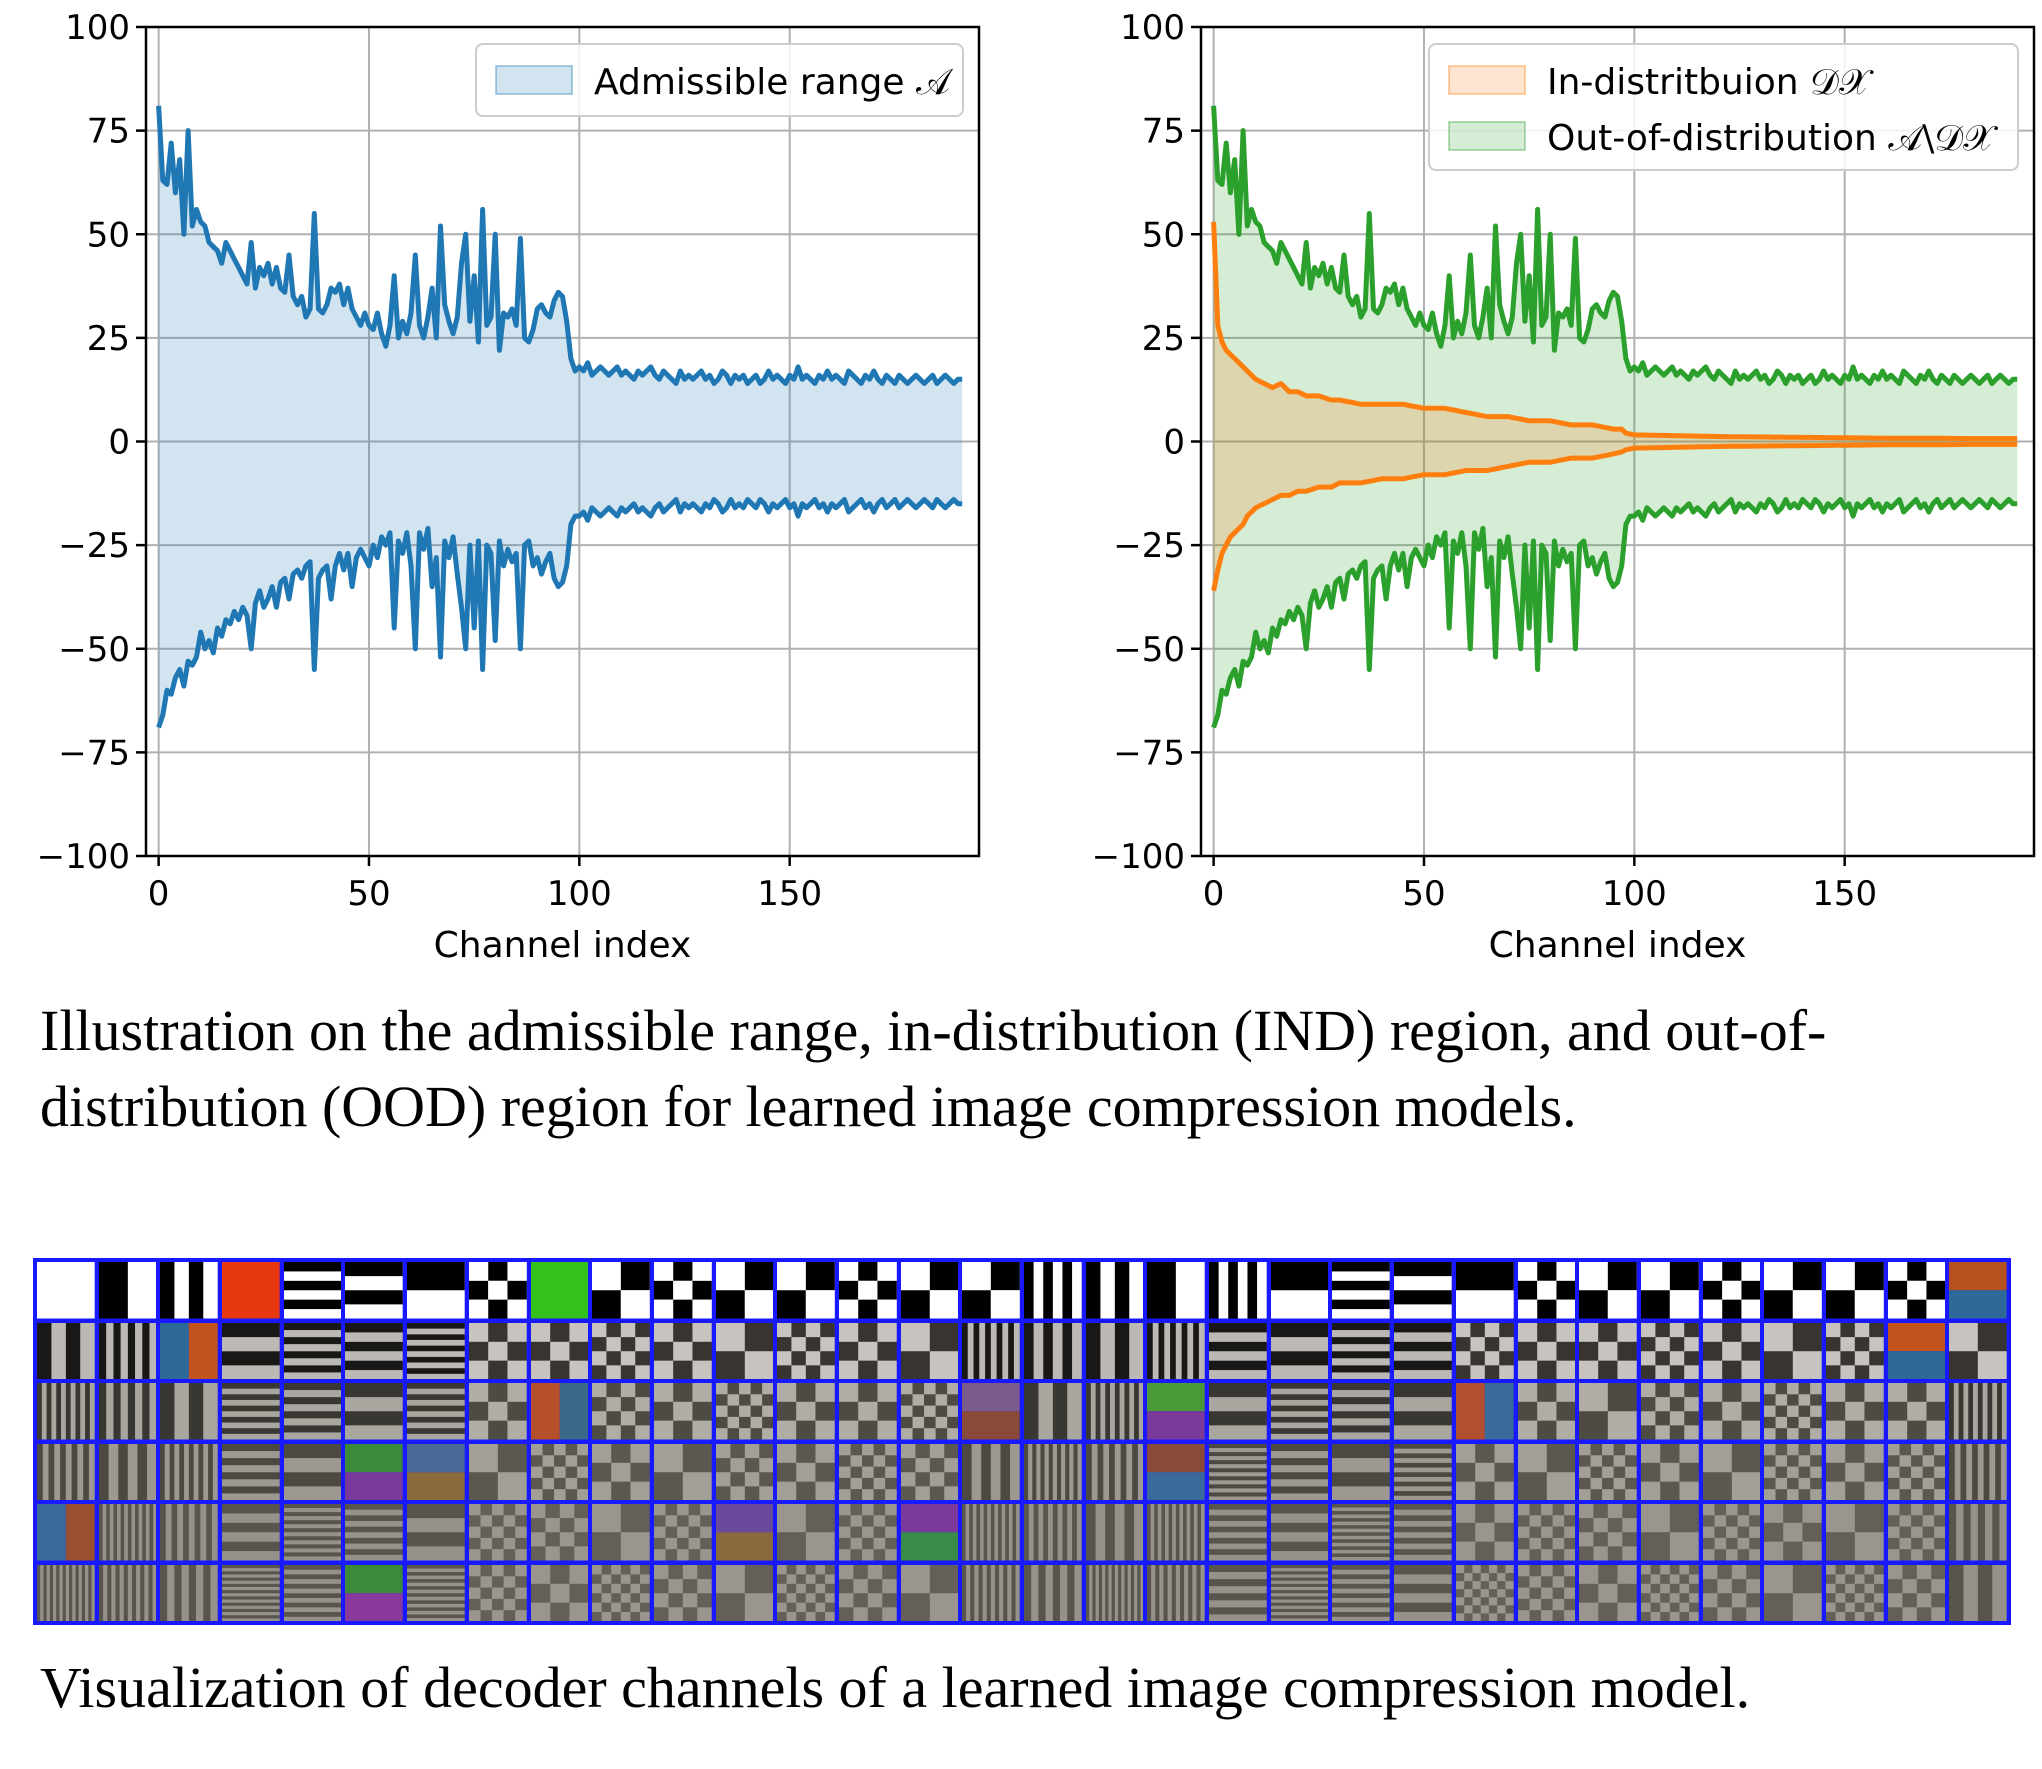 This screenshot has width=2042, height=1769. Describe the element at coordinates (1423, 894) in the screenshot. I see `x-tick-label: 50` at that location.